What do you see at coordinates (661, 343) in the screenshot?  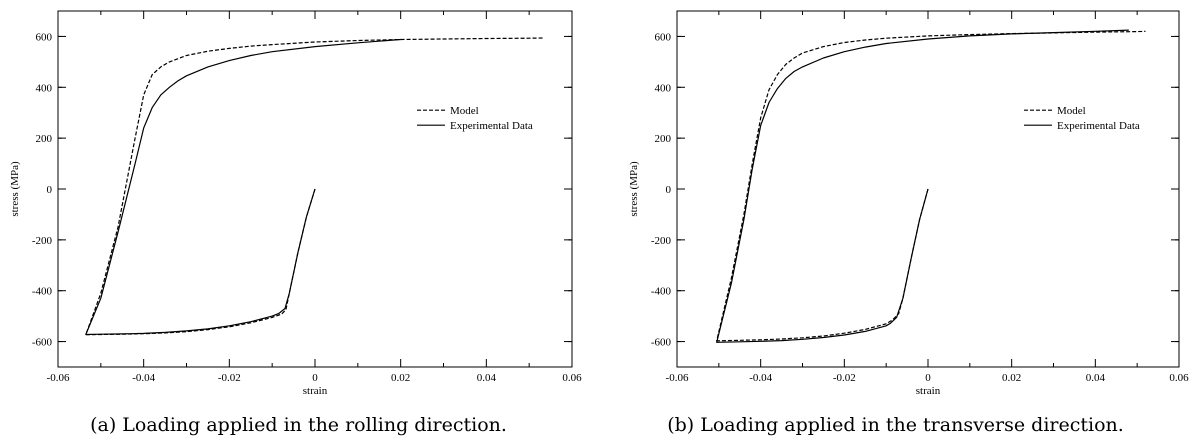 I see `chart-b-y-tick-label: -600` at bounding box center [661, 343].